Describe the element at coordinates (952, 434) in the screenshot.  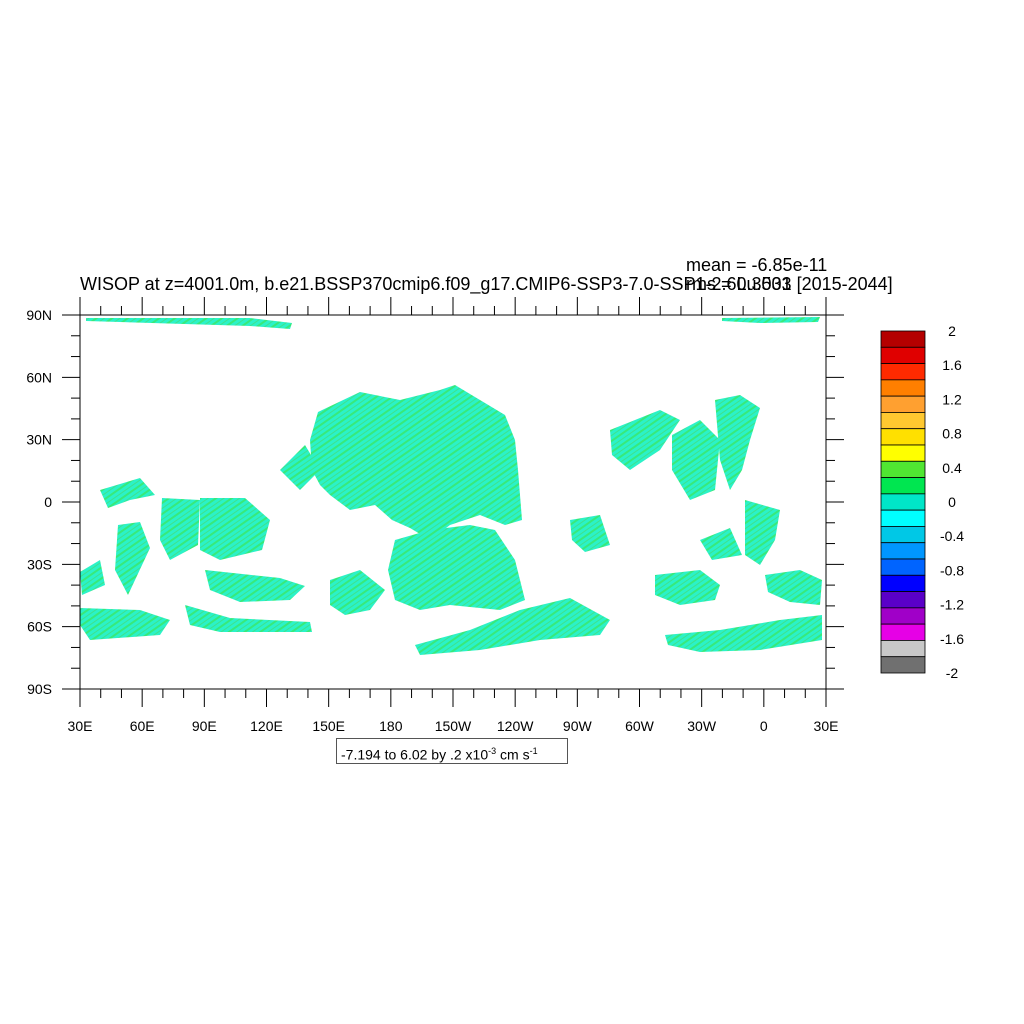
I see `colorbar-label: 0.8` at that location.